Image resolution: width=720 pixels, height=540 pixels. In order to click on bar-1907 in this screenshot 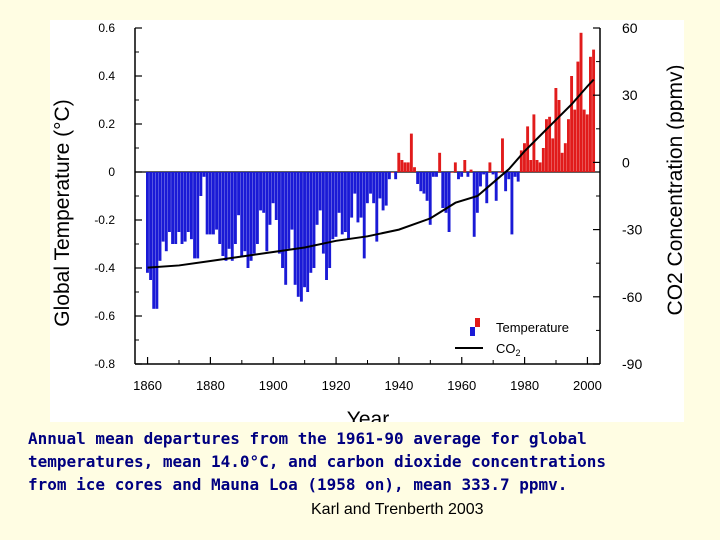, I will do `click(295, 228)`.